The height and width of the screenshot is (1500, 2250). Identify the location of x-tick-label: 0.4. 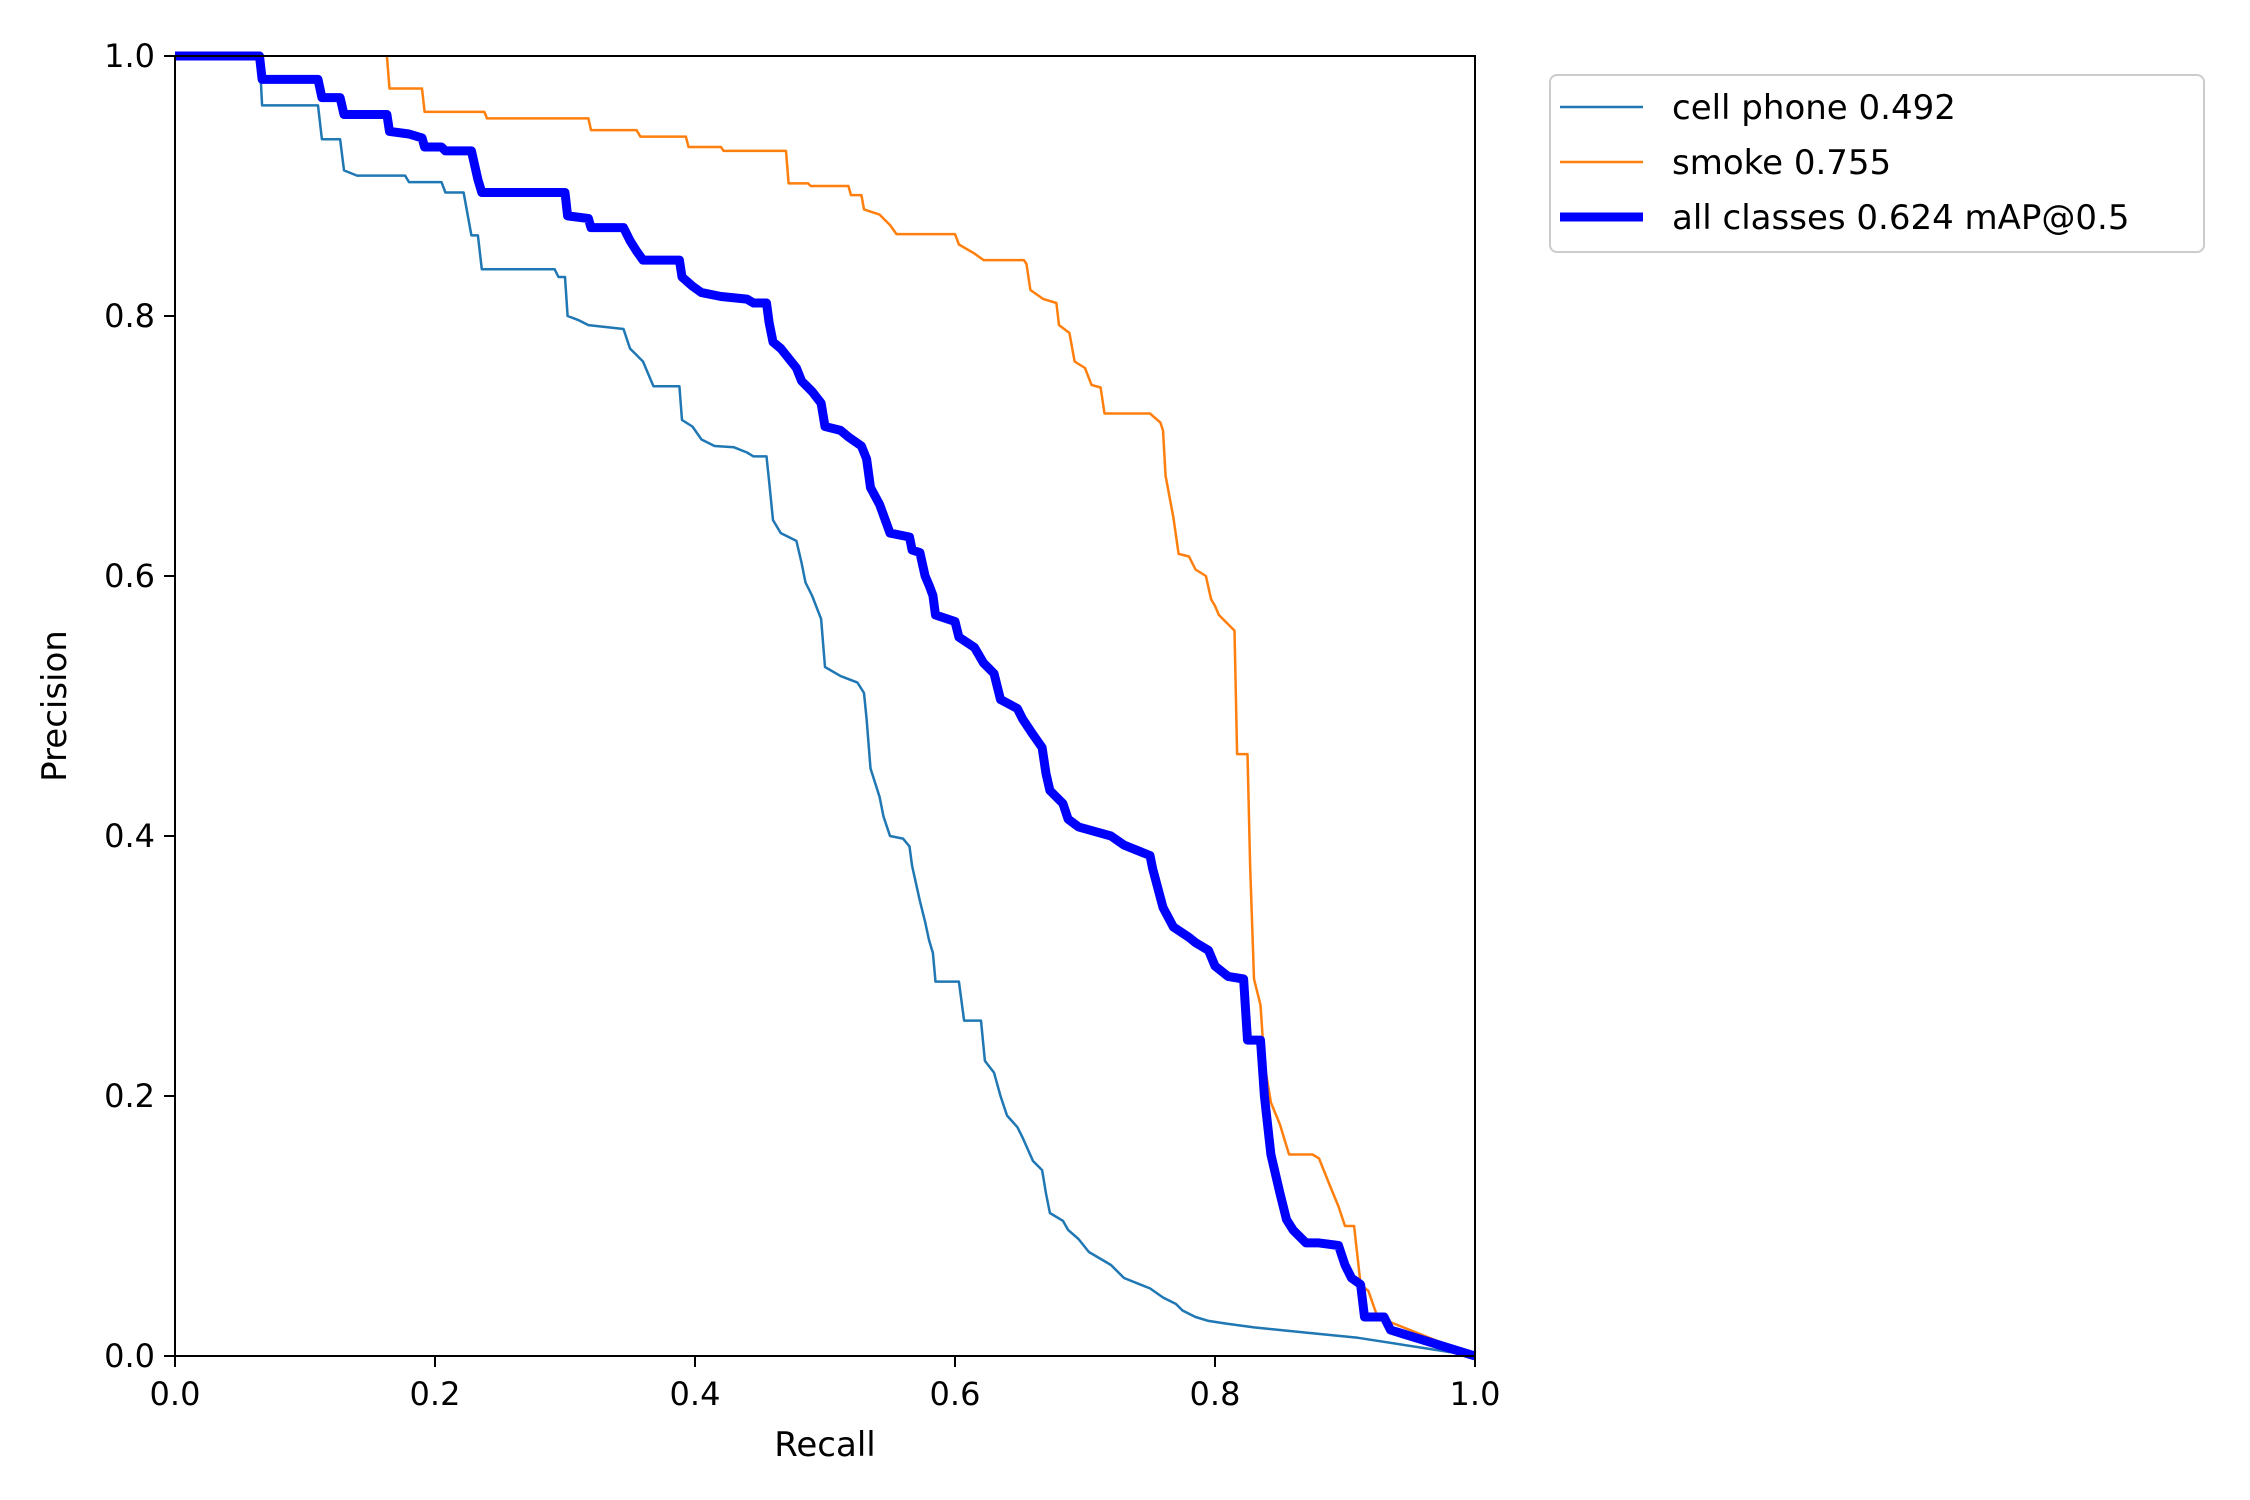
(695, 1394).